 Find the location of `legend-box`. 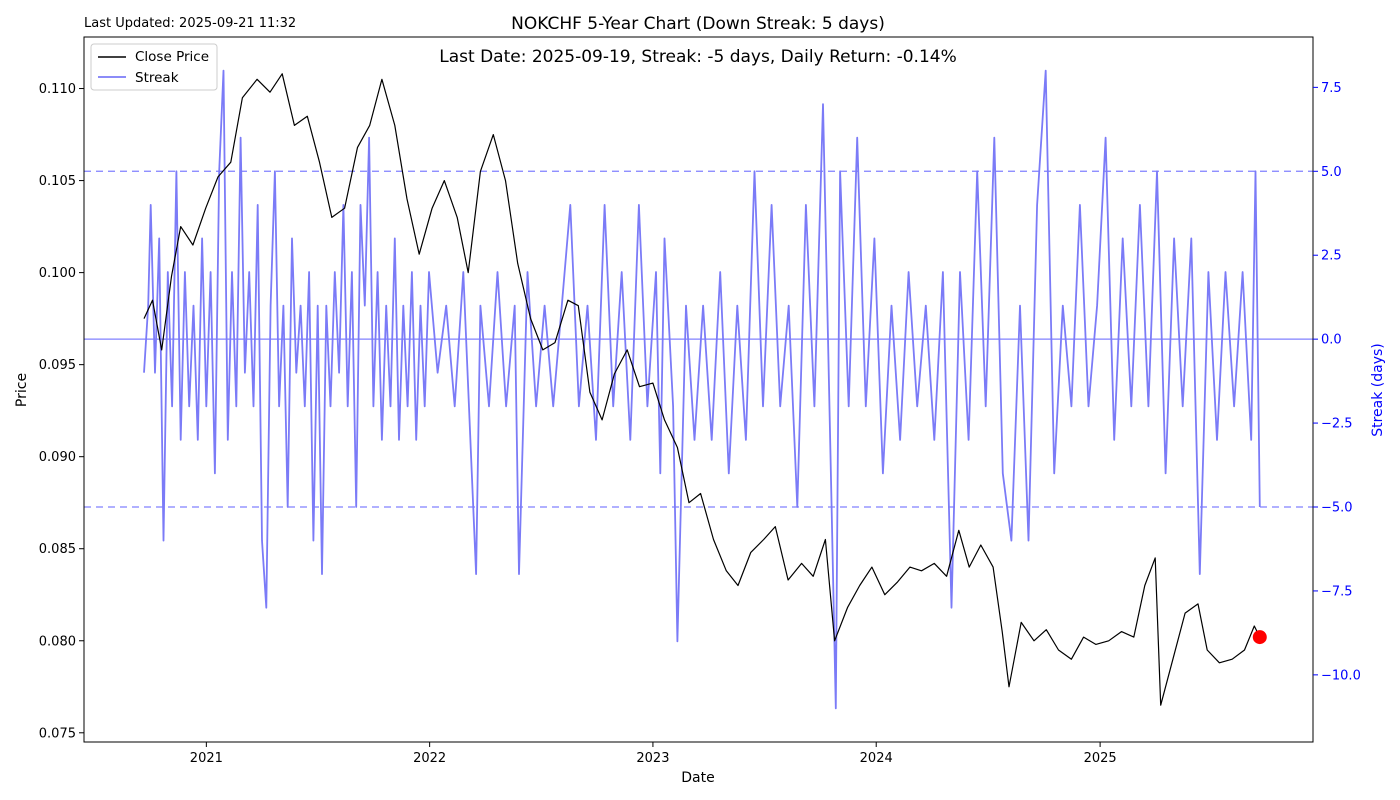

legend-box is located at coordinates (154, 67).